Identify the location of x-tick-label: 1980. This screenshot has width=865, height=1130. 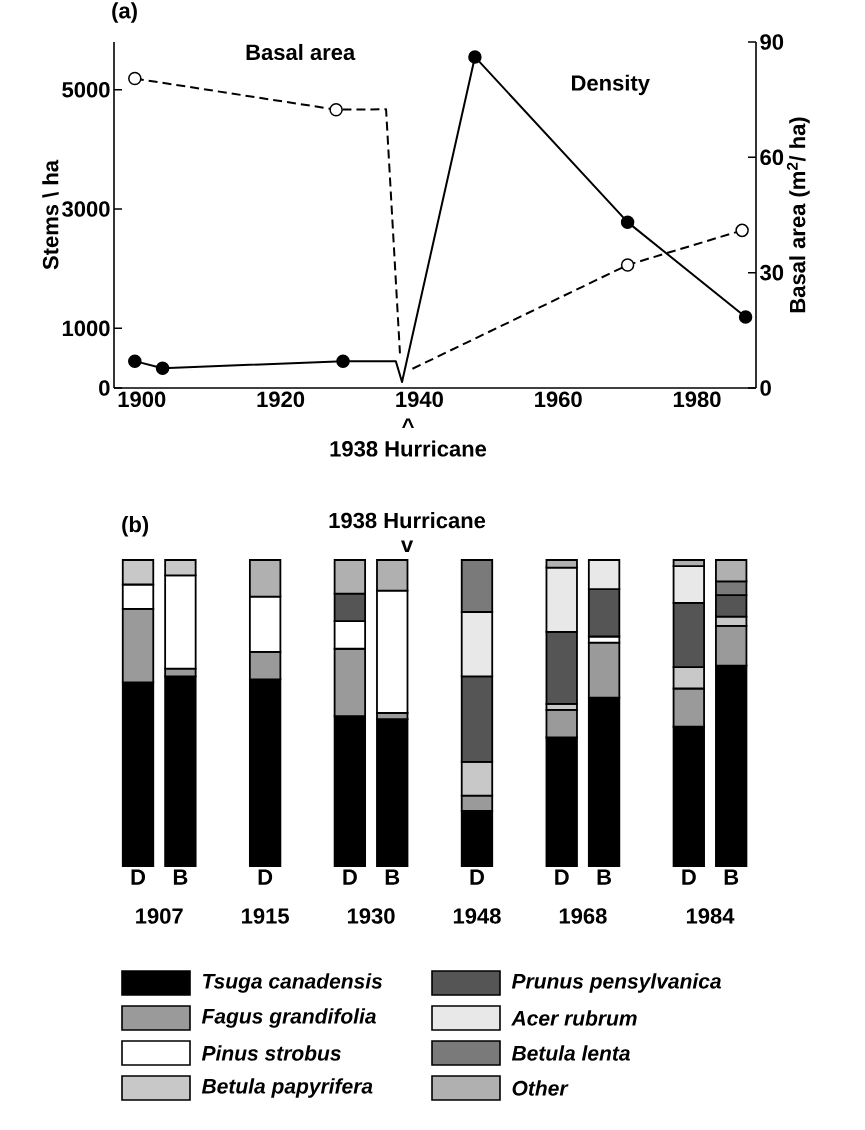
(697, 399).